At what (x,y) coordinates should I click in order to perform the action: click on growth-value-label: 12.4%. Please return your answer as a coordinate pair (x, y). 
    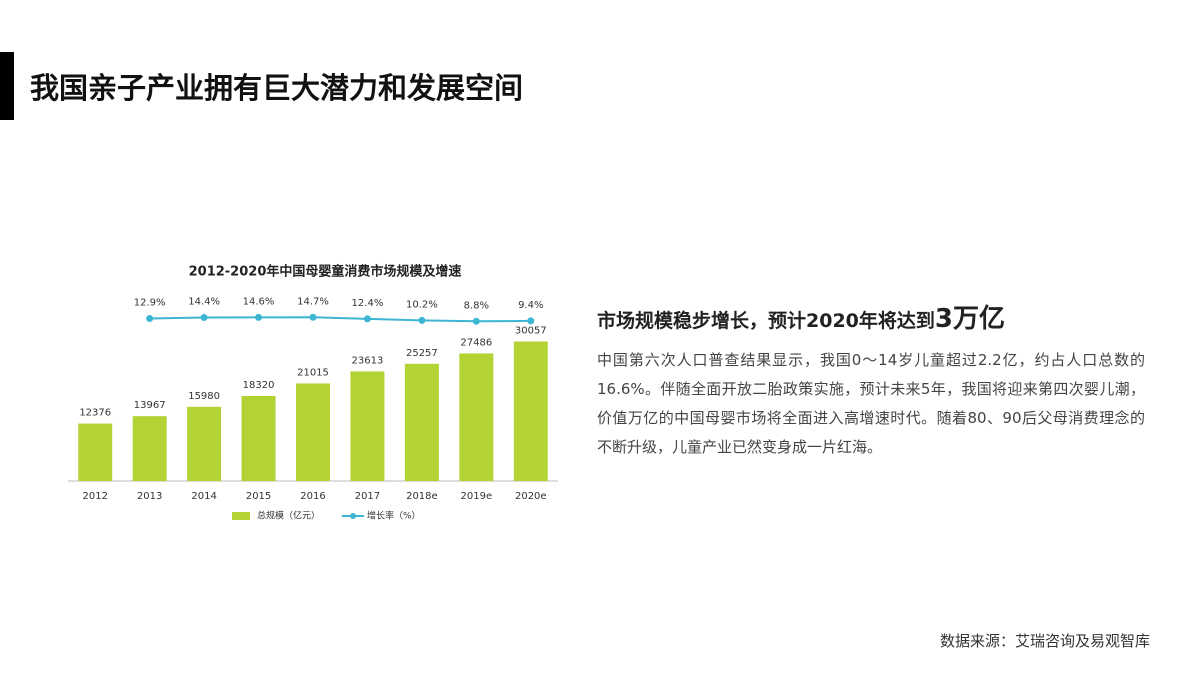
    Looking at the image, I should click on (368, 303).